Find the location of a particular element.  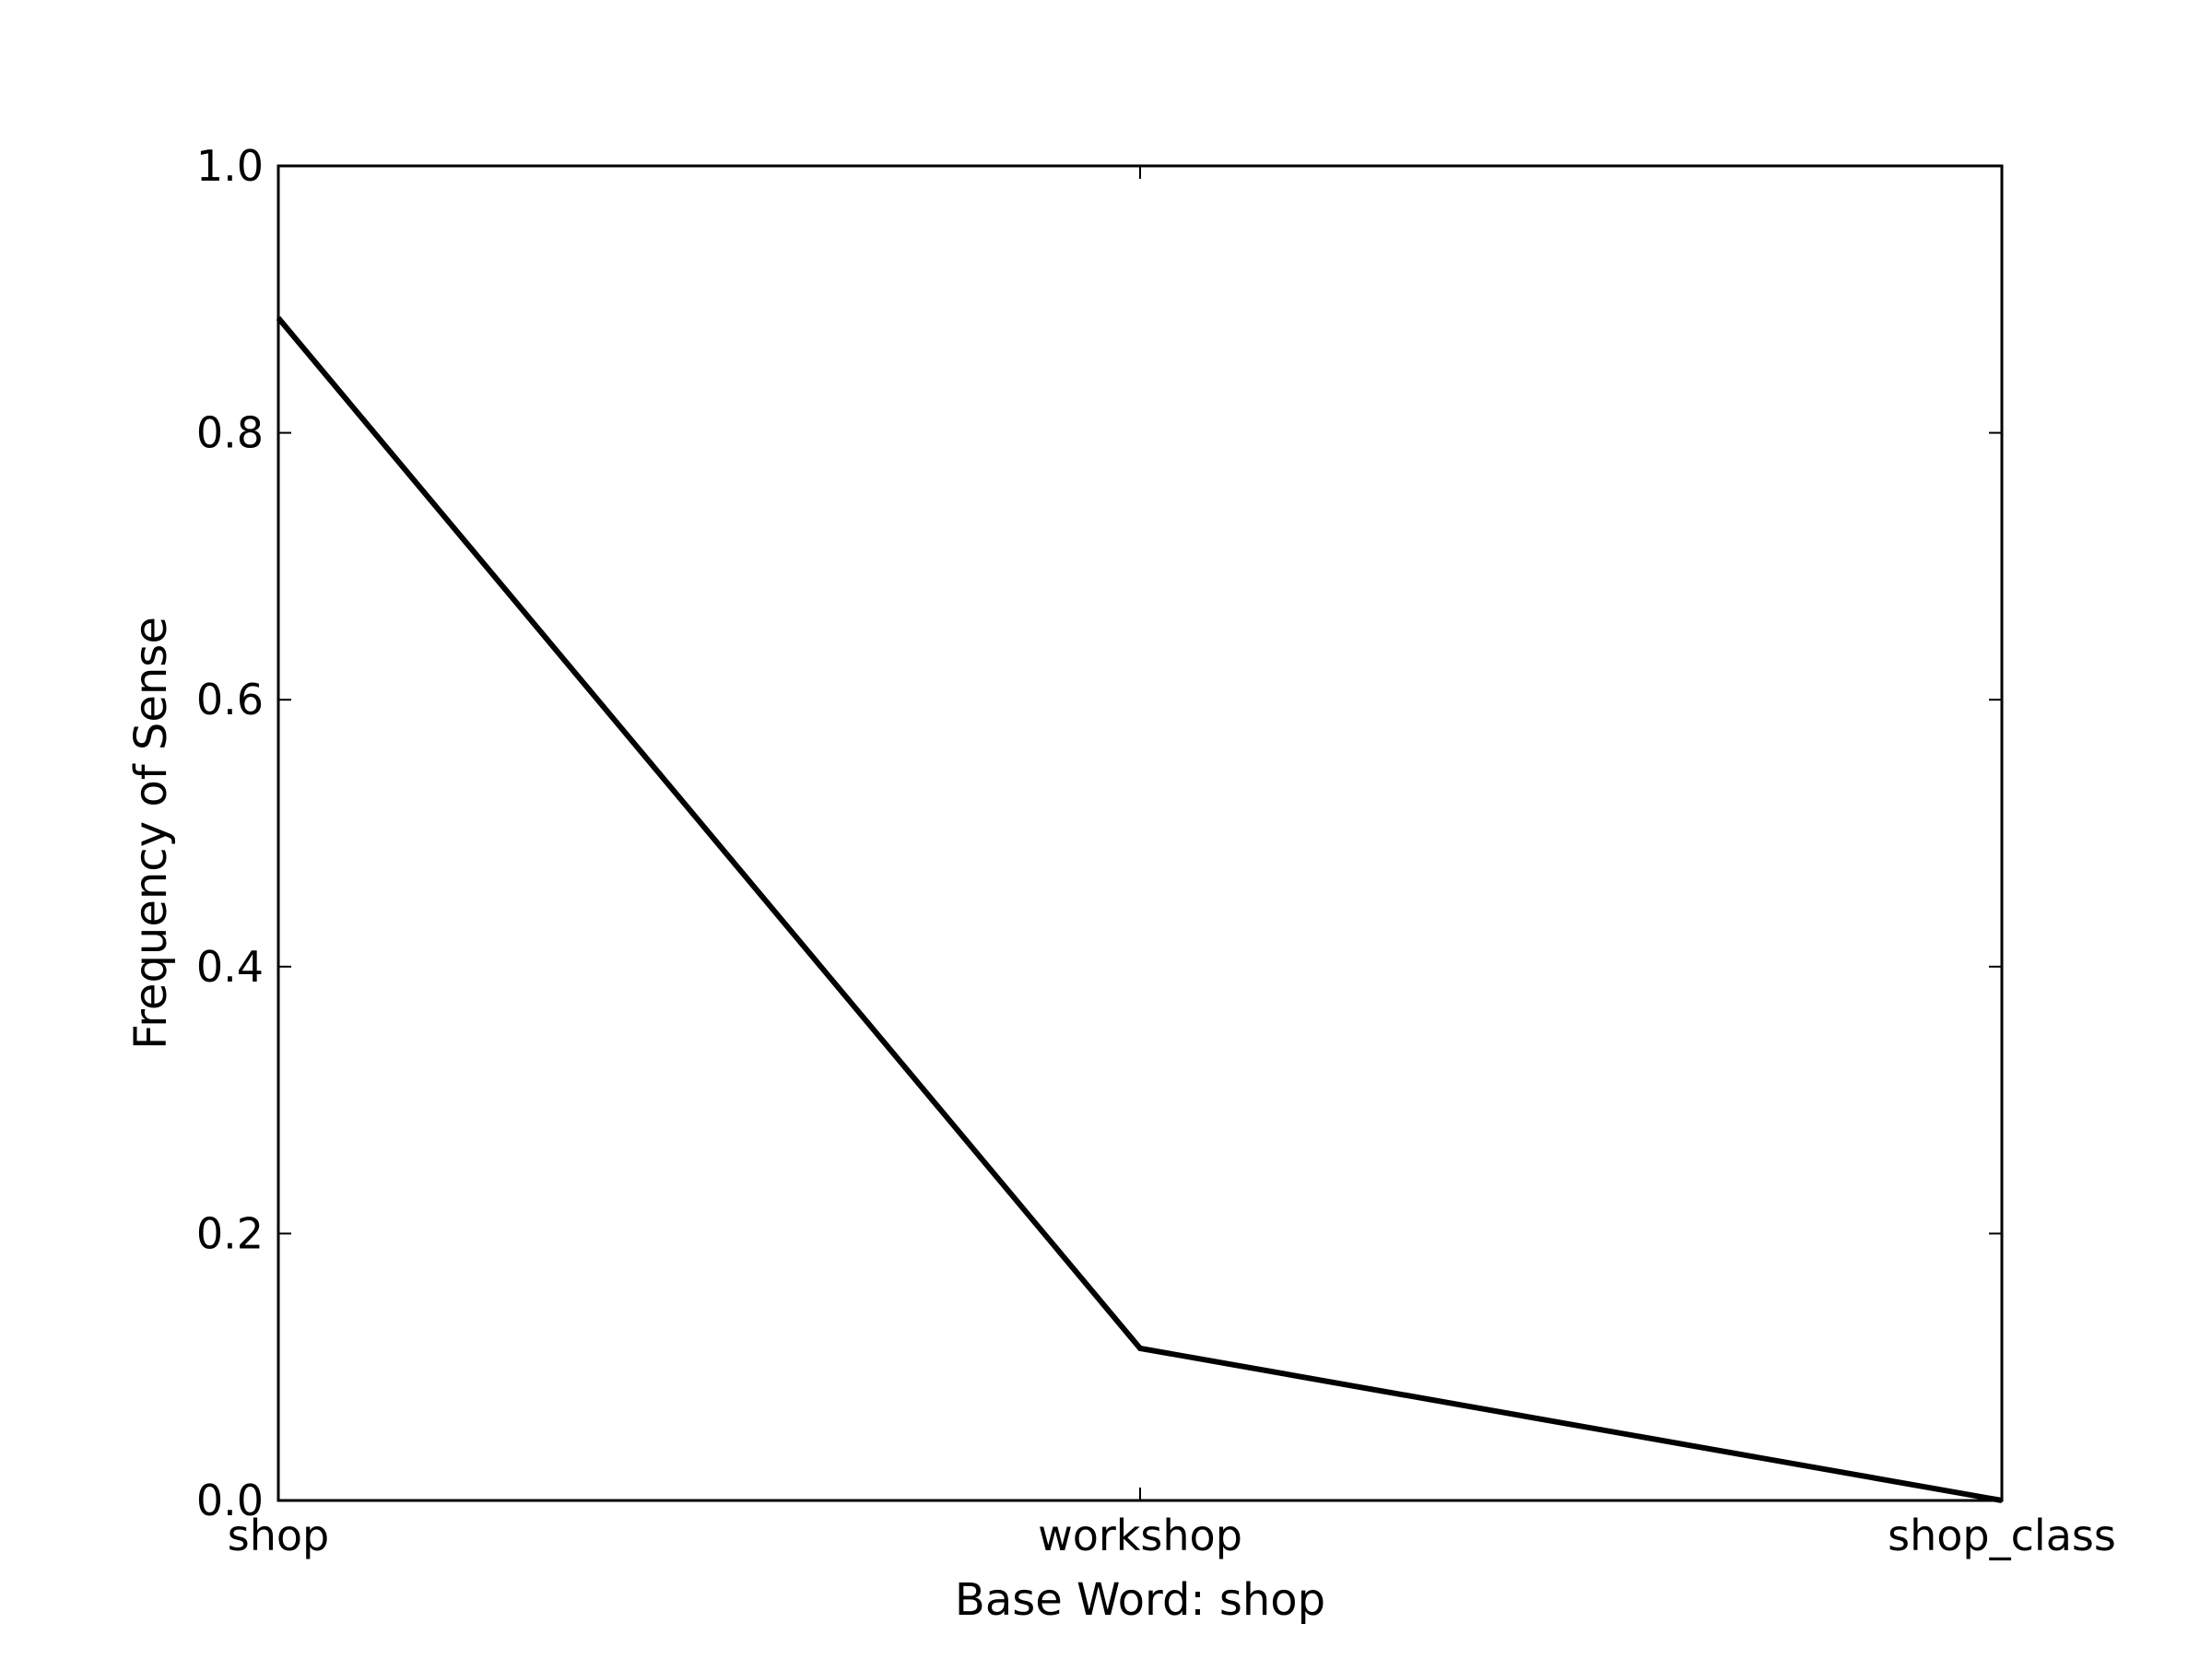

y-axis-label: Frequency of Sense is located at coordinates (151, 833).